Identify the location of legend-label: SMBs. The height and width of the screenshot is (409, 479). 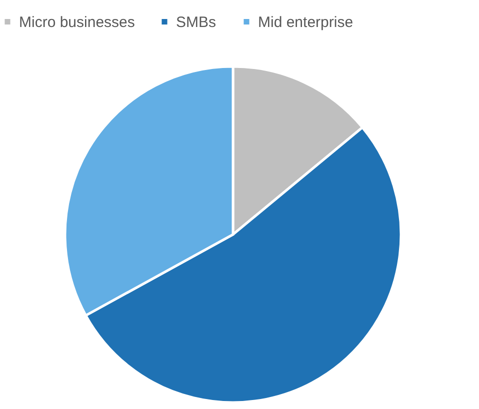
(196, 22).